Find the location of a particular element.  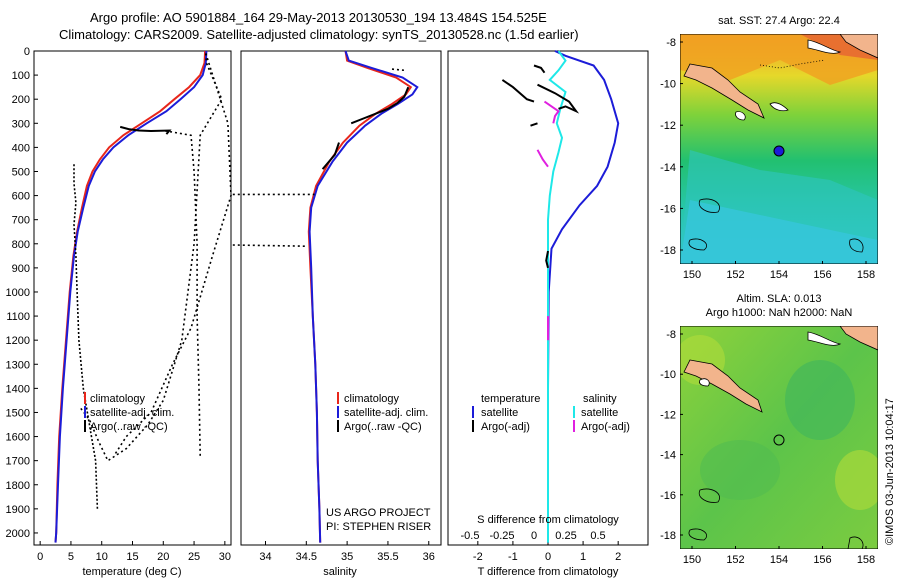

dotted-track is located at coordinates (792, 64).